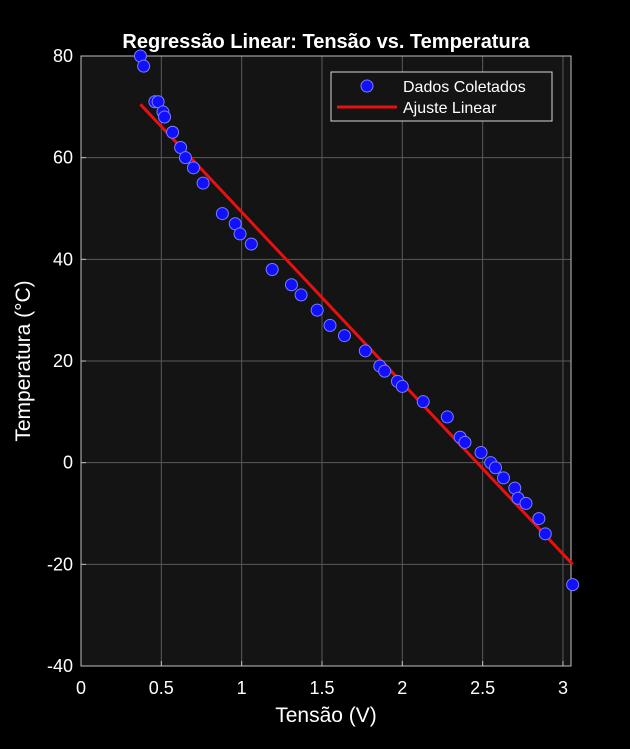  I want to click on x-tick-label: 0.5, so click(161, 688).